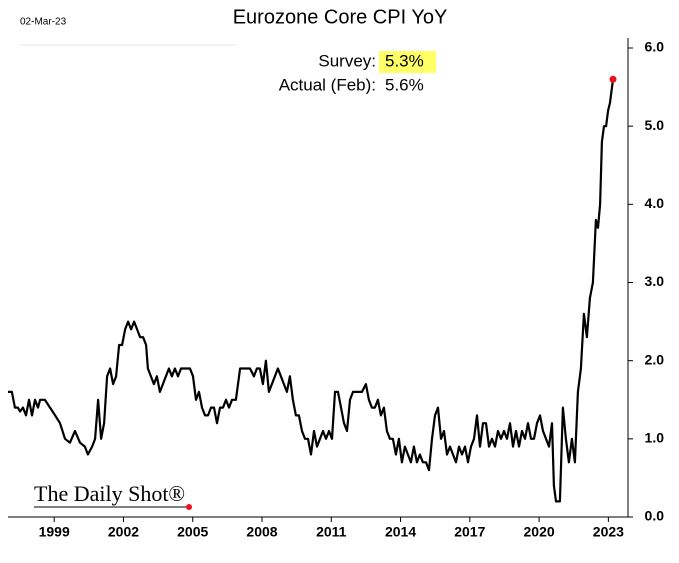 This screenshot has width=679, height=563. Describe the element at coordinates (261, 532) in the screenshot. I see `x-tick-label: 2008` at that location.